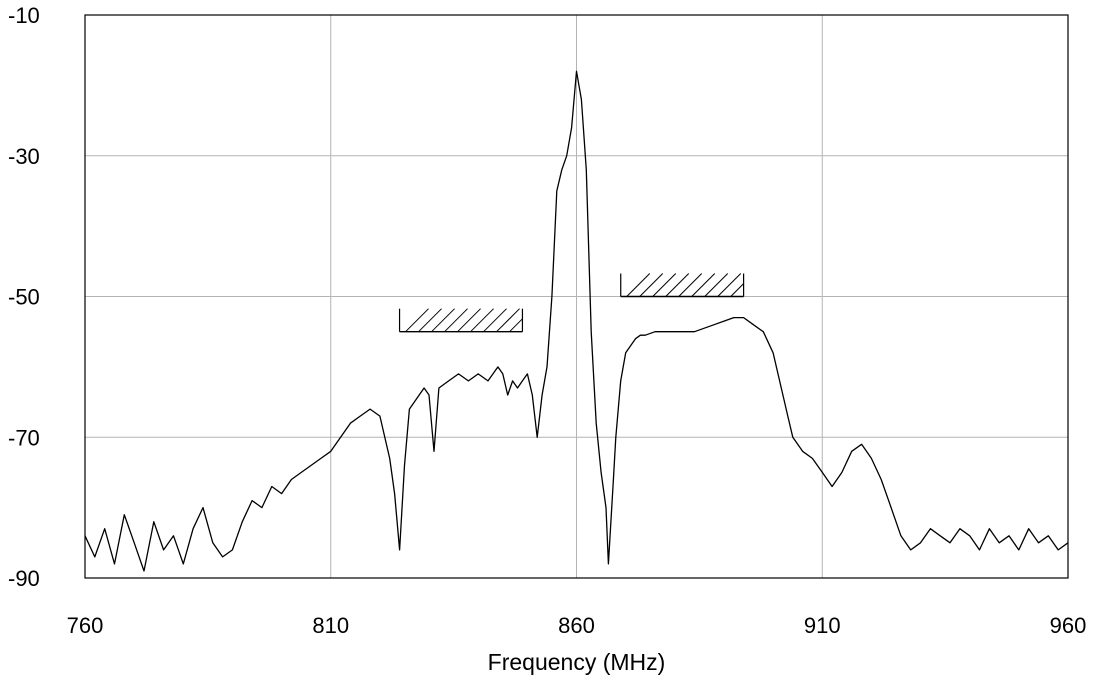 The image size is (1102, 682). Describe the element at coordinates (85, 625) in the screenshot. I see `x-tick-label: 760` at that location.